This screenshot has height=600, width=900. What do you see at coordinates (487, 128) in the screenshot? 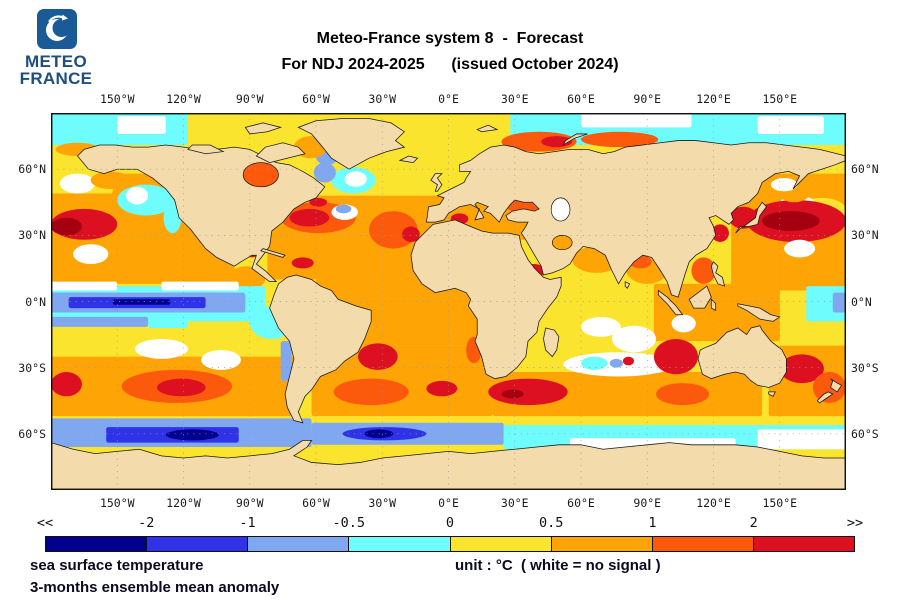
I see `land-svalbard` at bounding box center [487, 128].